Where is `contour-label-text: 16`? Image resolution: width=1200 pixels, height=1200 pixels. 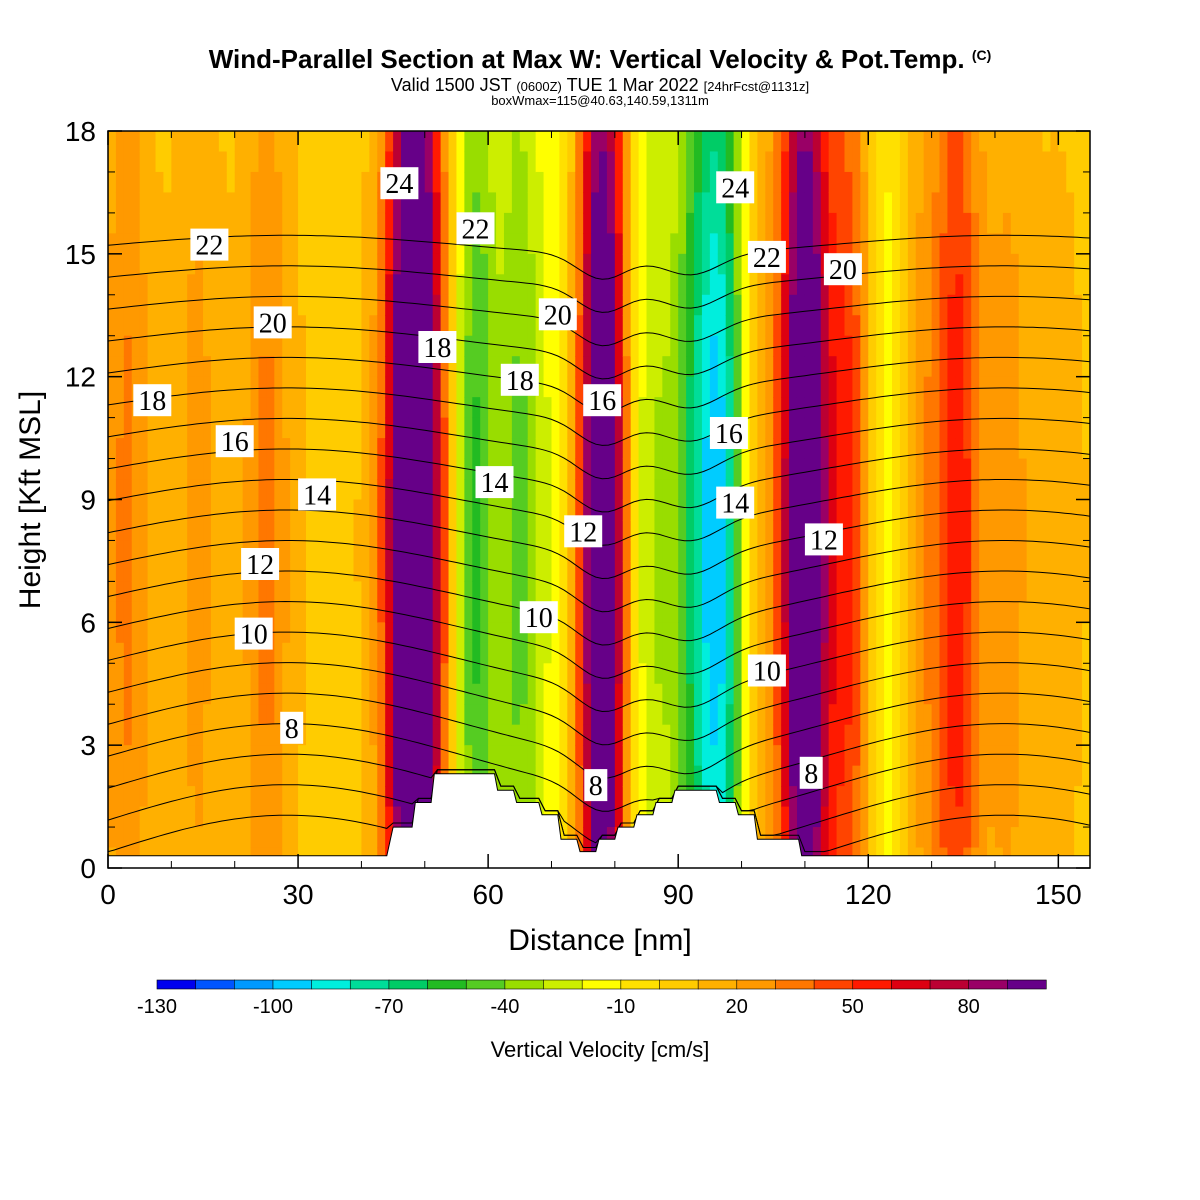
contour-label-text: 16 is located at coordinates (235, 442).